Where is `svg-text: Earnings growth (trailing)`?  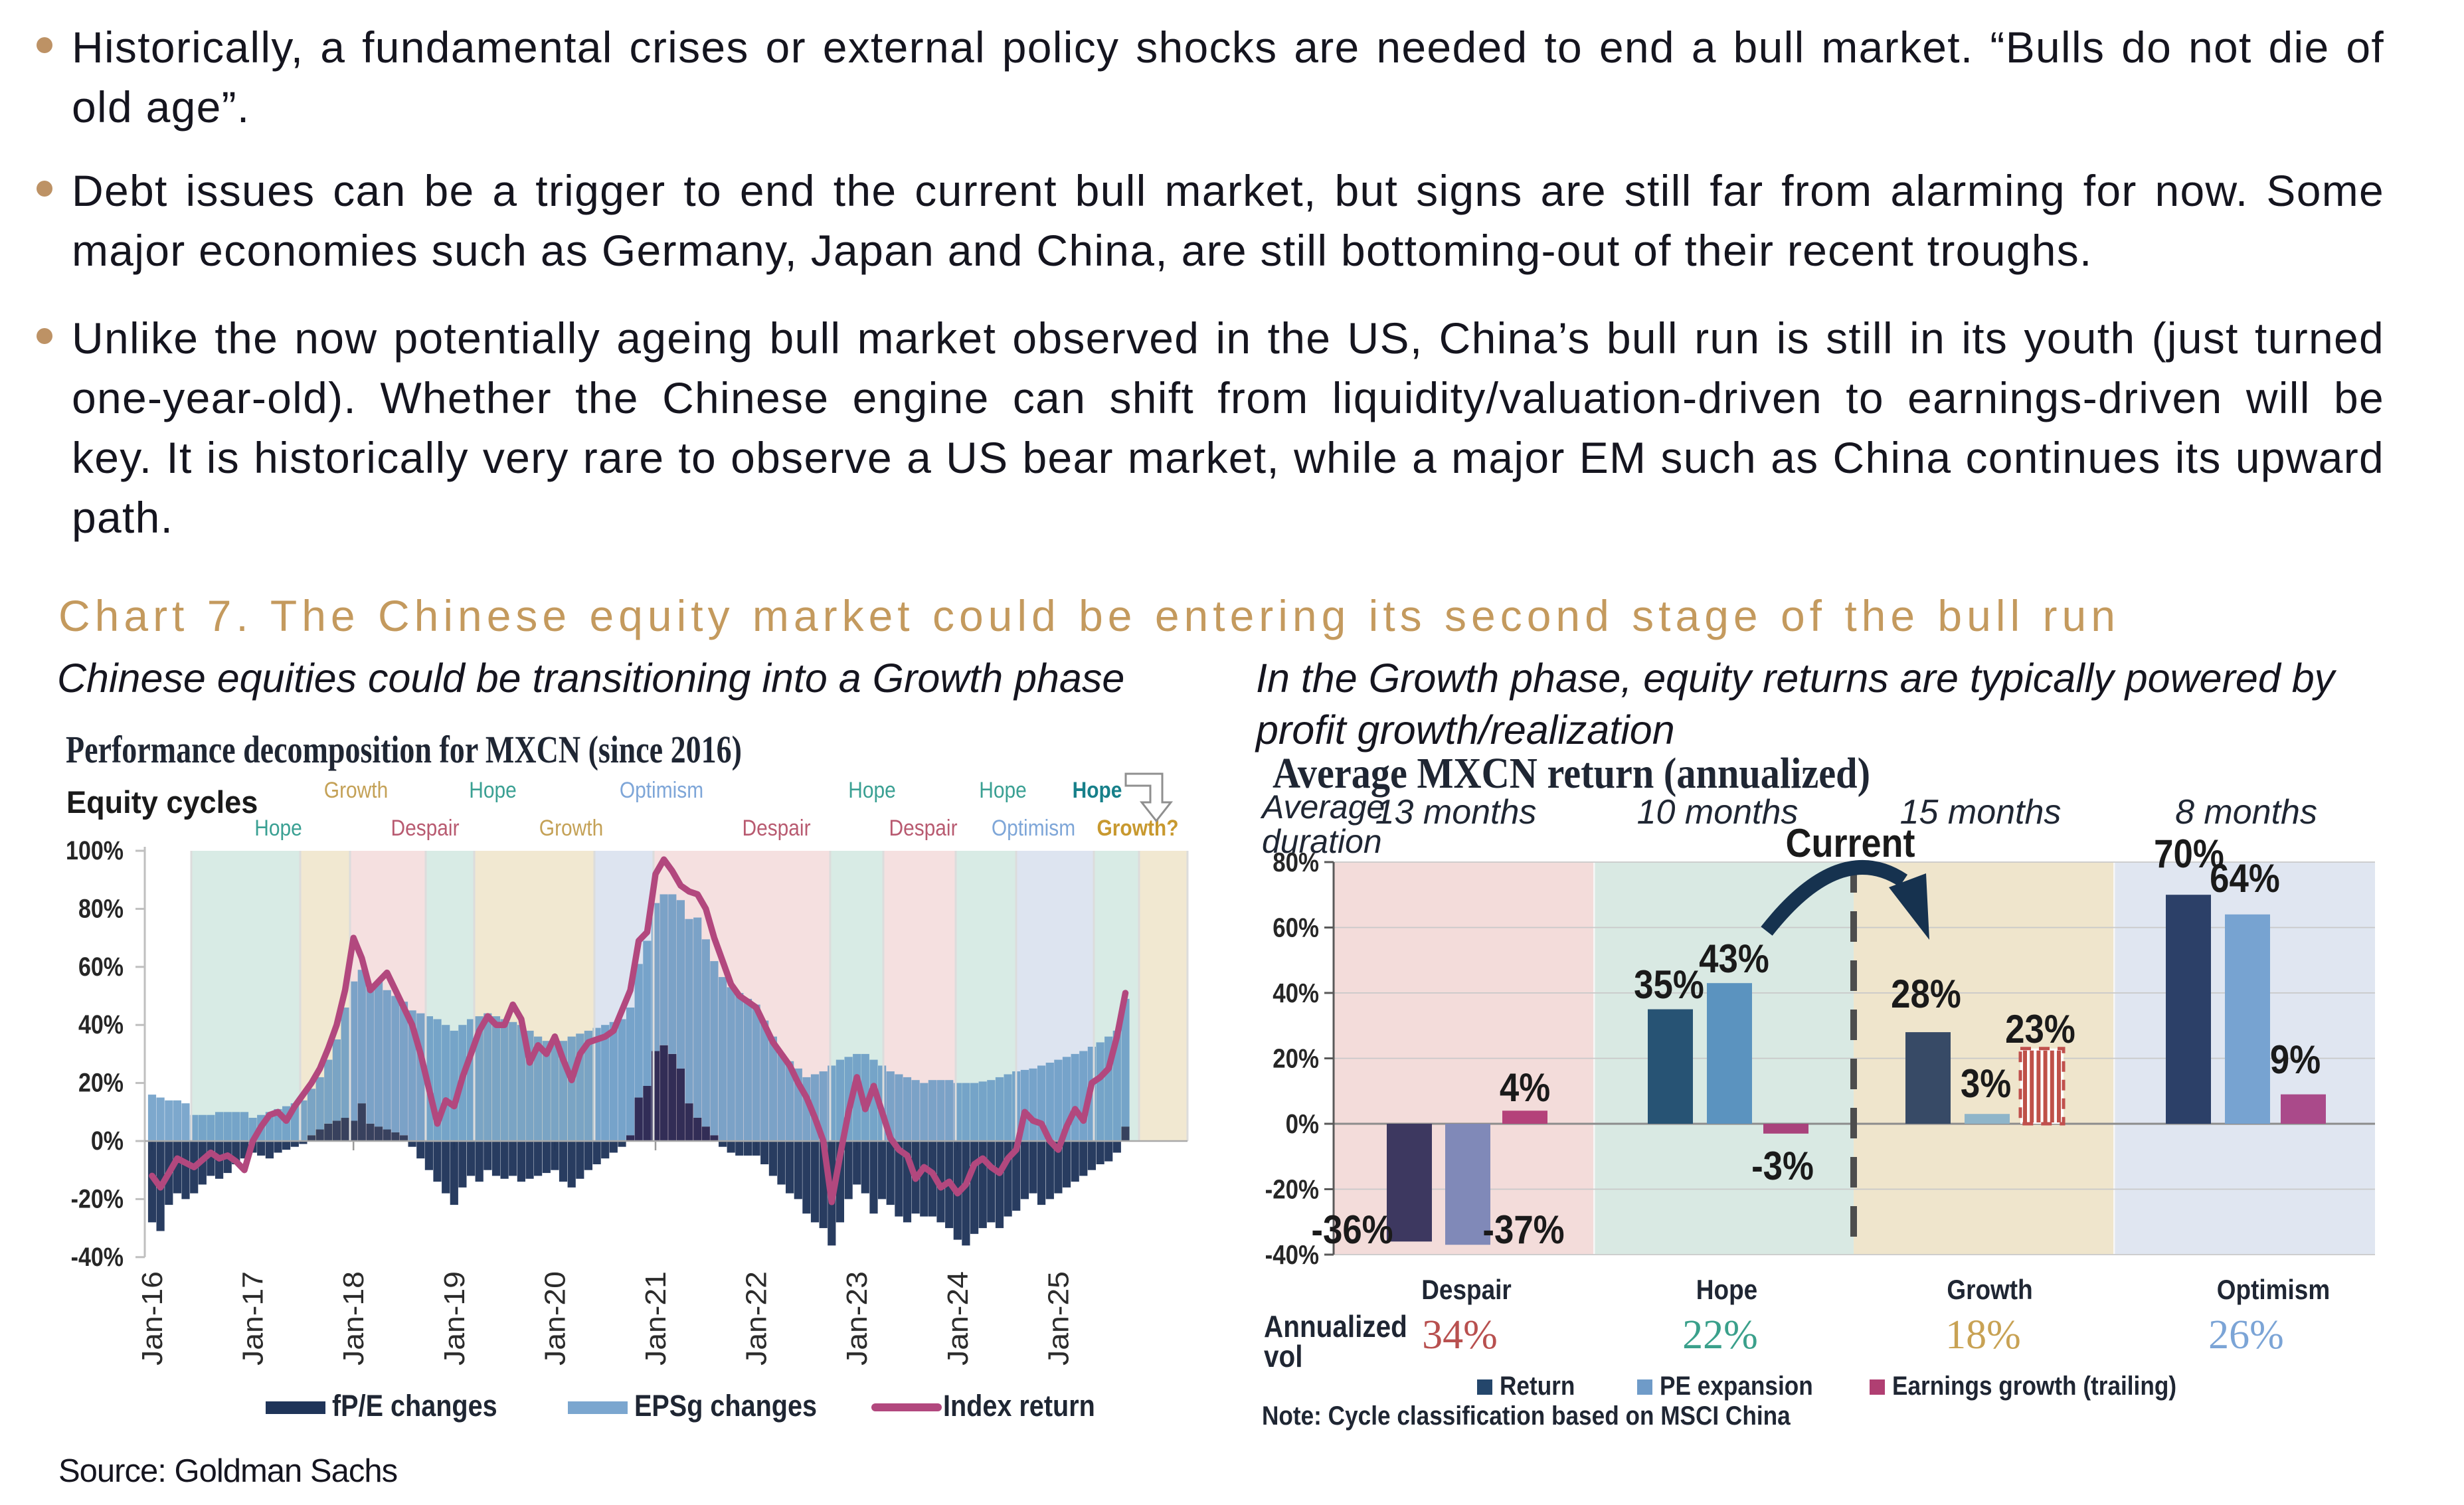
svg-text: Earnings growth (trailing) is located at coordinates (2034, 1386).